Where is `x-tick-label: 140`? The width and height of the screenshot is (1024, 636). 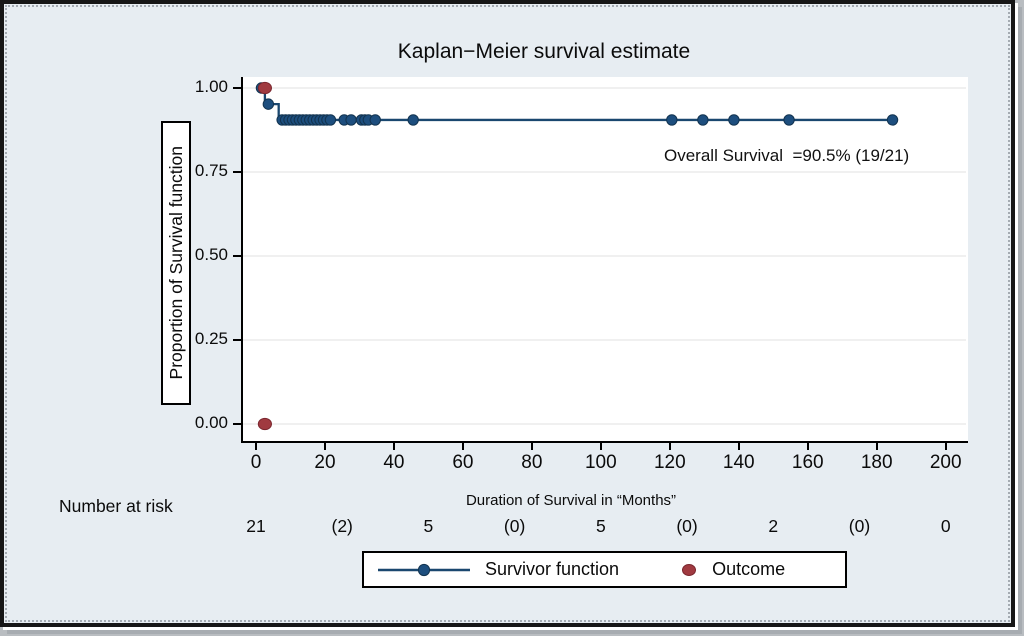
x-tick-label: 140 is located at coordinates (738, 462).